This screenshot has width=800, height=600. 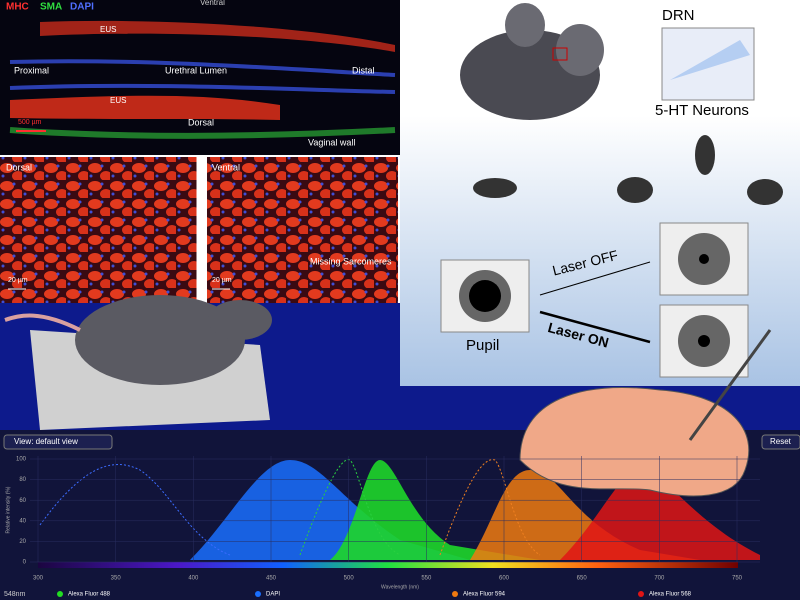 I want to click on scale-bar-label: 500 µm, so click(x=30, y=122).